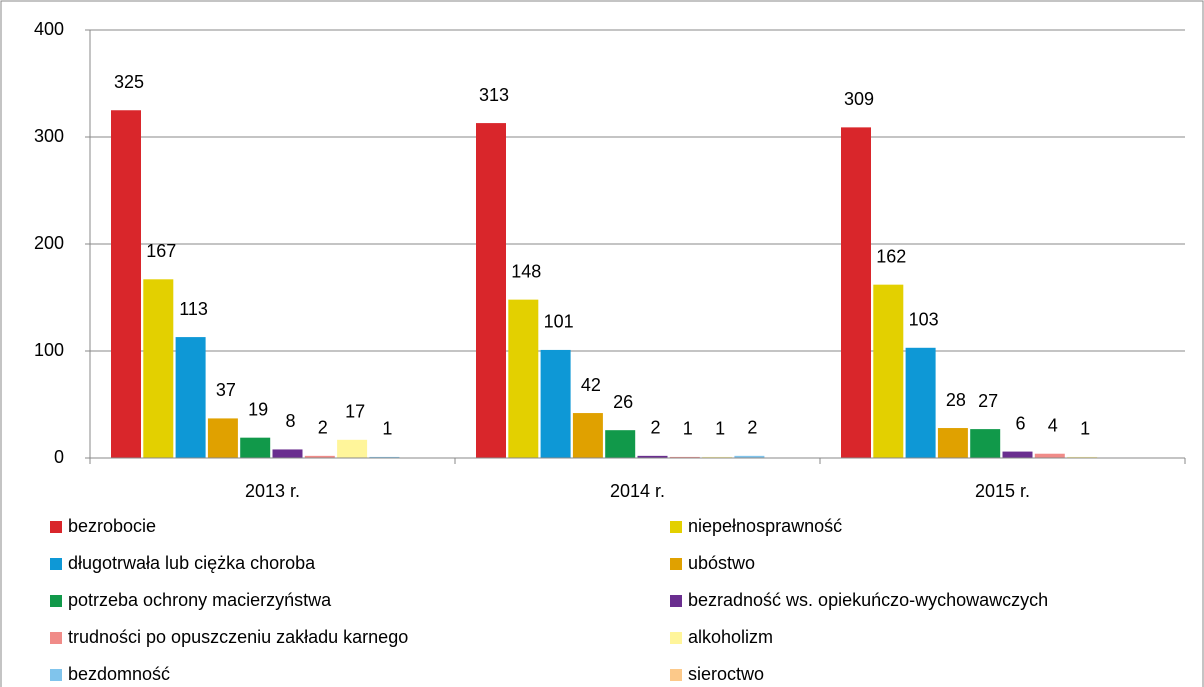 This screenshot has width=1204, height=687. Describe the element at coordinates (258, 409) in the screenshot. I see `value-label: 19` at that location.